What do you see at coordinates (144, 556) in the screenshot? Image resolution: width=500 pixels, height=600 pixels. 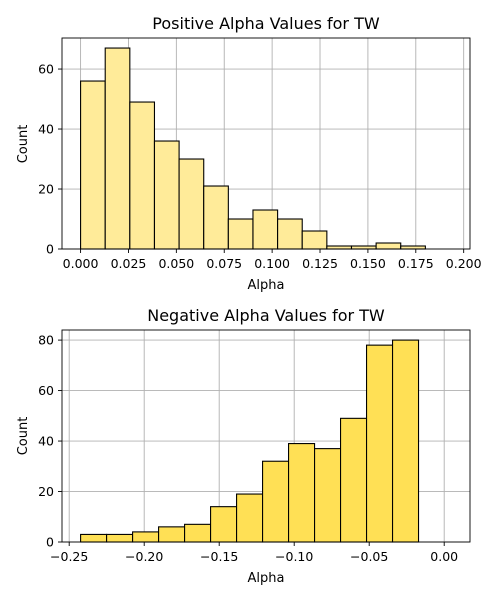 I see `x-tick-label: −0.20` at bounding box center [144, 556].